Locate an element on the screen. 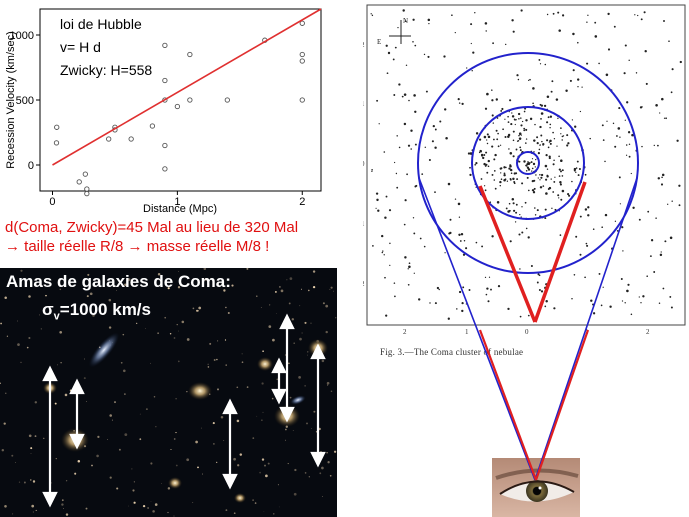 Image resolution: width=689 pixels, height=517 pixels. photo-title: Amas de galaxies de Coma: is located at coordinates (118, 281).